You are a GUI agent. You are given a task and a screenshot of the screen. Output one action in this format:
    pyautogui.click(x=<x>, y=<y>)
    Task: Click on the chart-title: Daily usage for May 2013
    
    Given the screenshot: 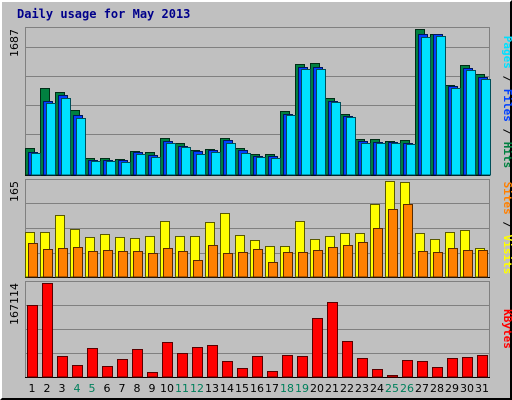 What is the action you would take?
    pyautogui.click(x=104, y=14)
    